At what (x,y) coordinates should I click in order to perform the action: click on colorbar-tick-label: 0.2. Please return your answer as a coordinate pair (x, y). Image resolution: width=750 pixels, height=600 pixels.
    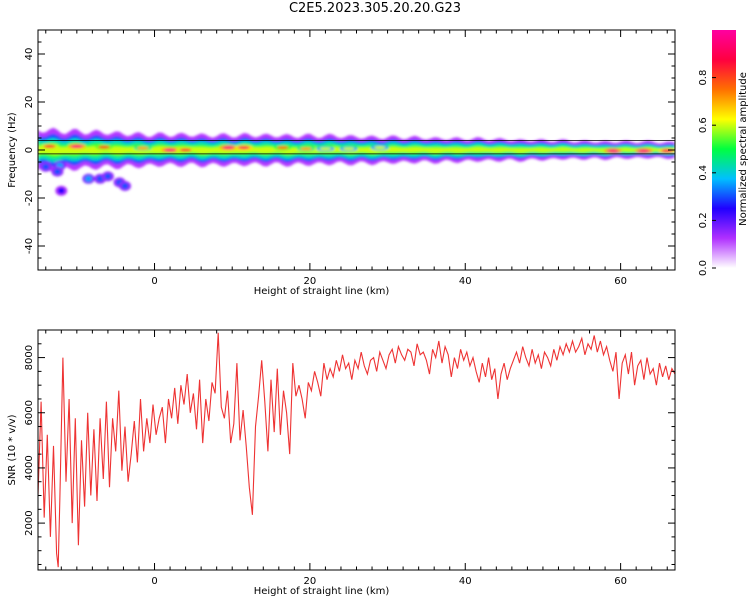
    Looking at the image, I should click on (703, 220).